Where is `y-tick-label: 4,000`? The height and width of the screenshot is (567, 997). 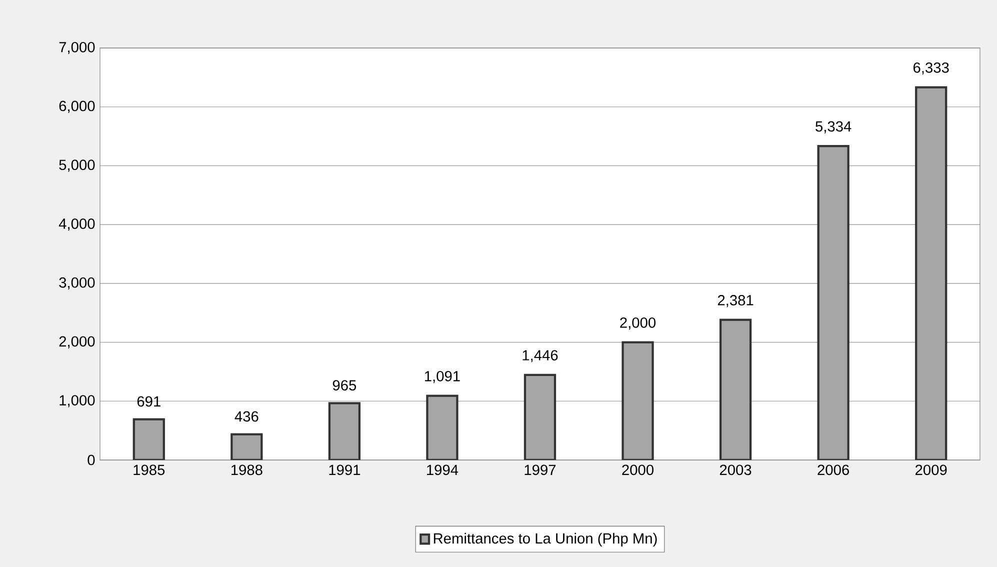
y-tick-label: 4,000 is located at coordinates (76, 224).